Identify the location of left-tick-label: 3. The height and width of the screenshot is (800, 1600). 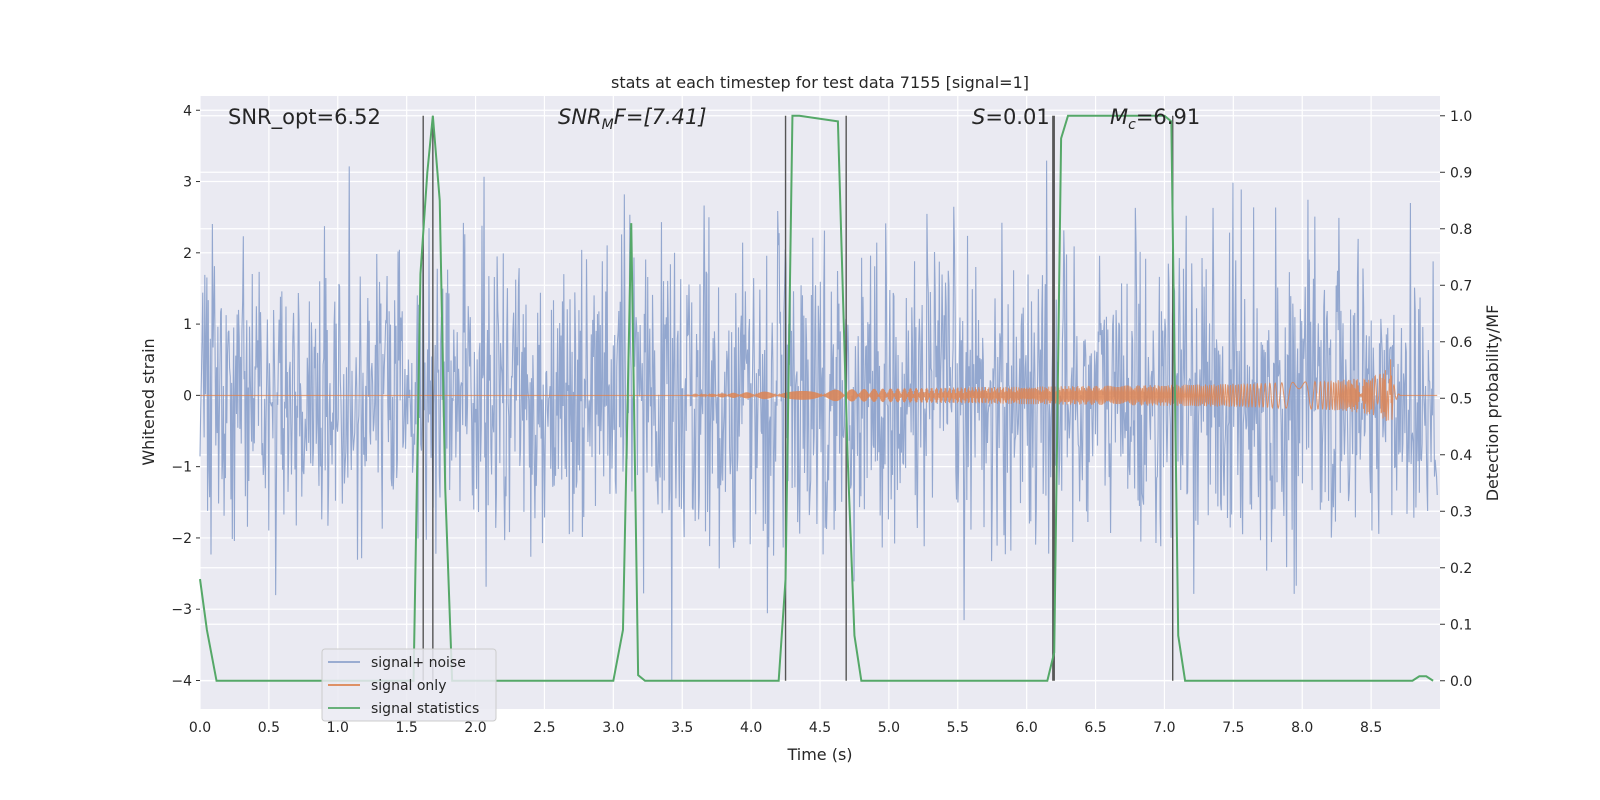
(187, 183).